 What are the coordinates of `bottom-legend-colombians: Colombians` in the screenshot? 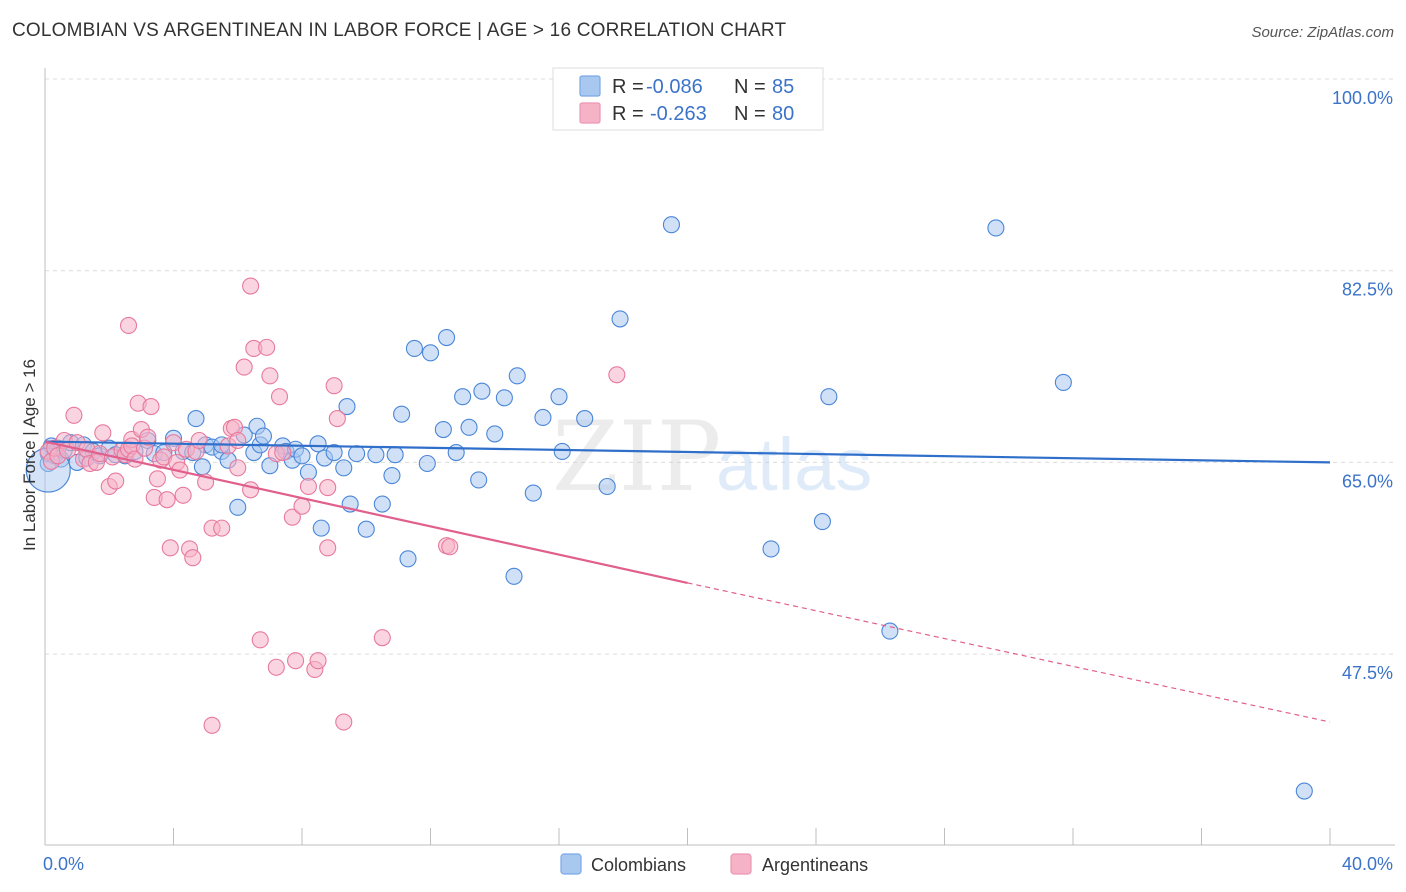 It's located at (638, 865).